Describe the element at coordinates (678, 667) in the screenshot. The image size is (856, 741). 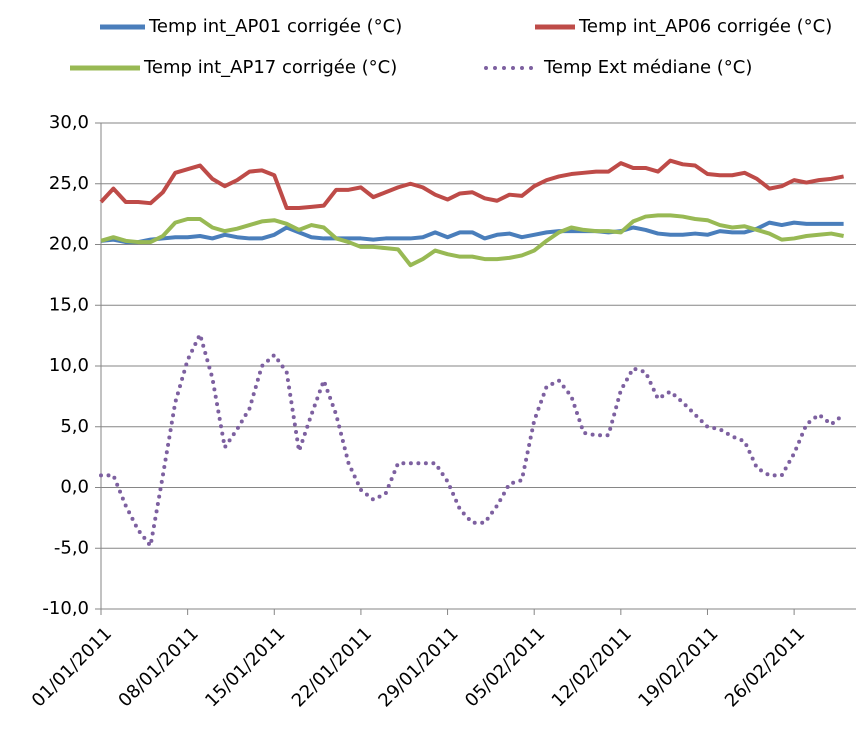
I see `x-tick-label: 19/02/2011` at that location.